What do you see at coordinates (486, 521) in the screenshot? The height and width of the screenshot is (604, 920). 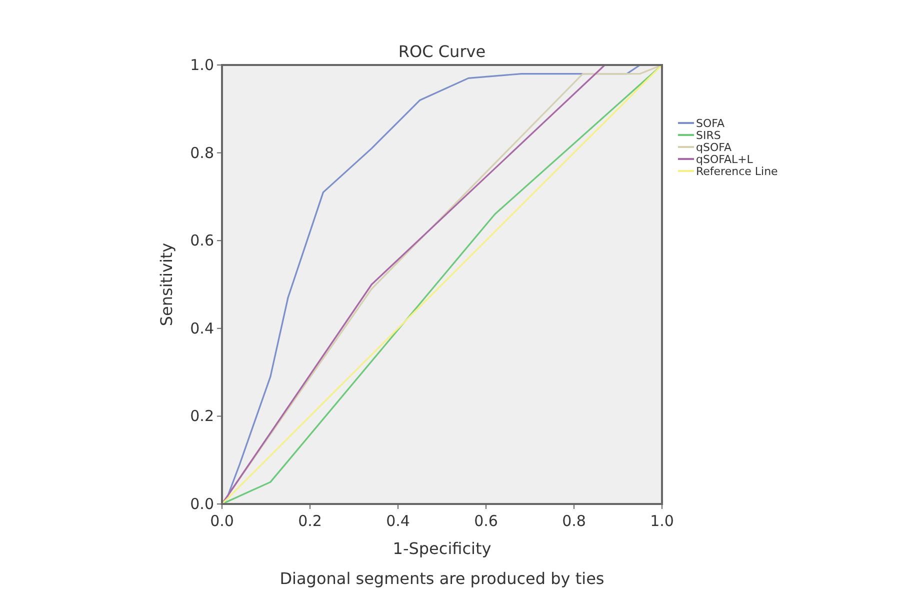 I see `x-tick-label: 0.6` at bounding box center [486, 521].